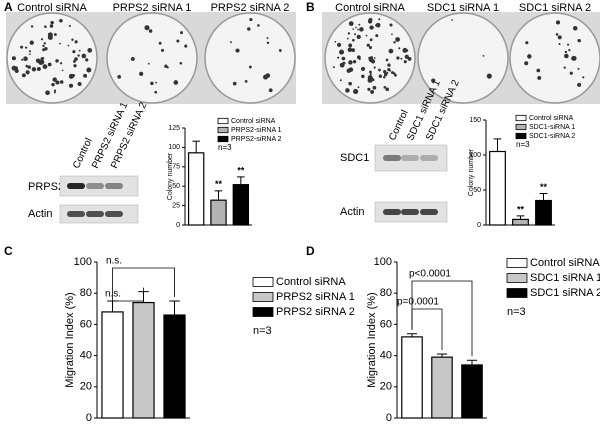  Describe the element at coordinates (8, 7) in the screenshot. I see `panel-label: A` at that location.